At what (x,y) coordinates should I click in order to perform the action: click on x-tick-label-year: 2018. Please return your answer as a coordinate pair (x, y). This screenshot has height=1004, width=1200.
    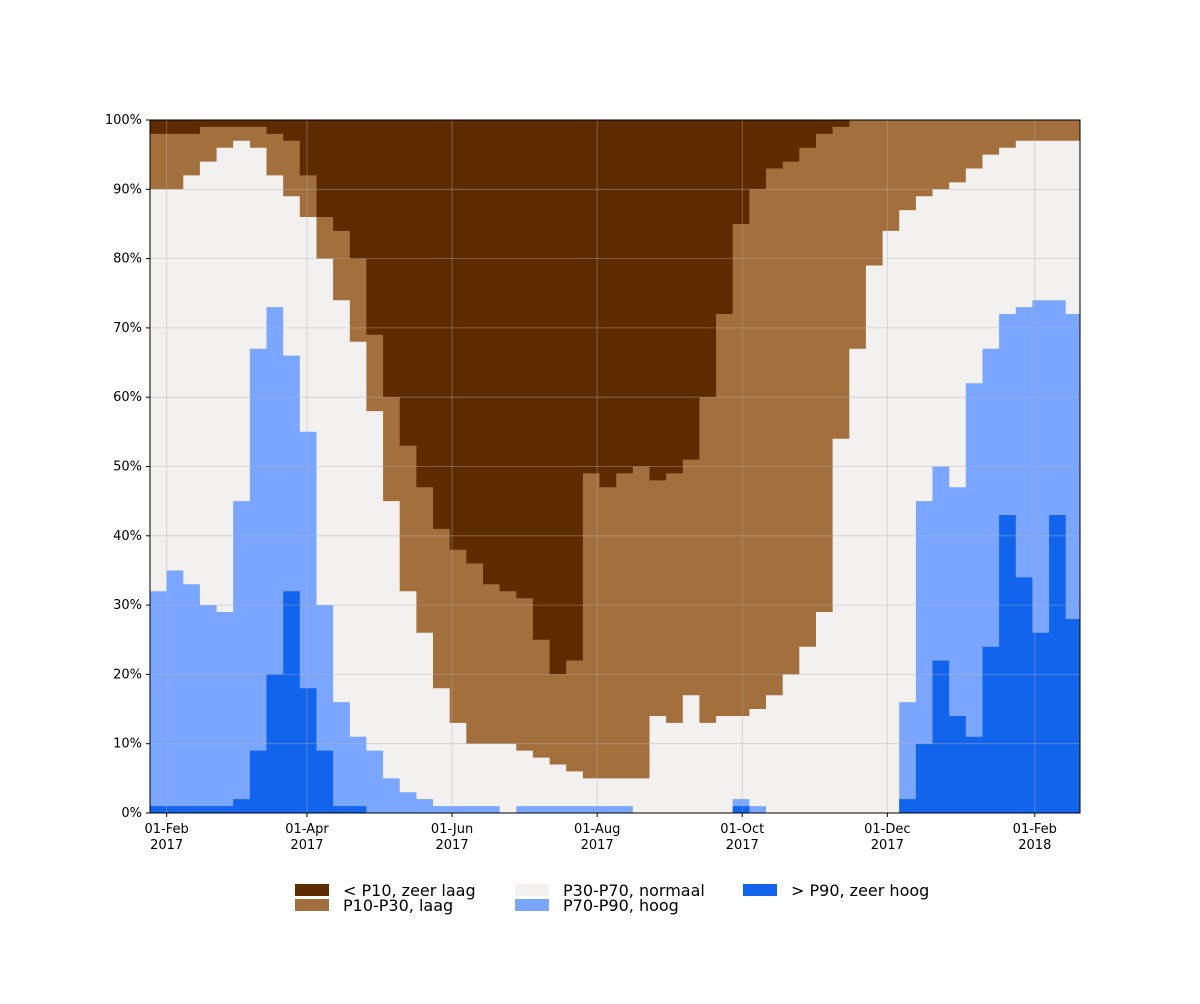
    Looking at the image, I should click on (1034, 845).